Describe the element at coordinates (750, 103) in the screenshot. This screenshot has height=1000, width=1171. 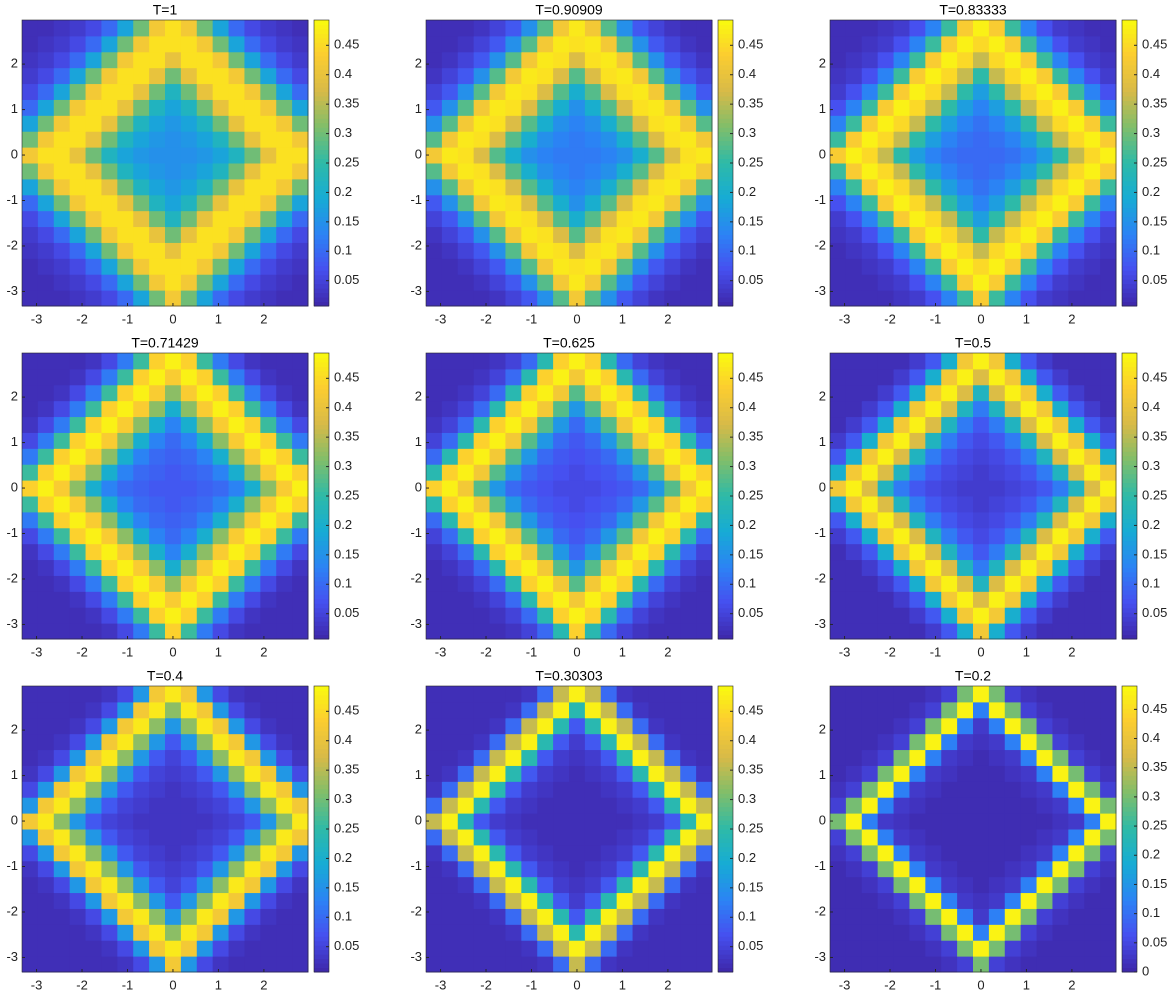
I see `colorbar-tick-label: 0.35` at that location.